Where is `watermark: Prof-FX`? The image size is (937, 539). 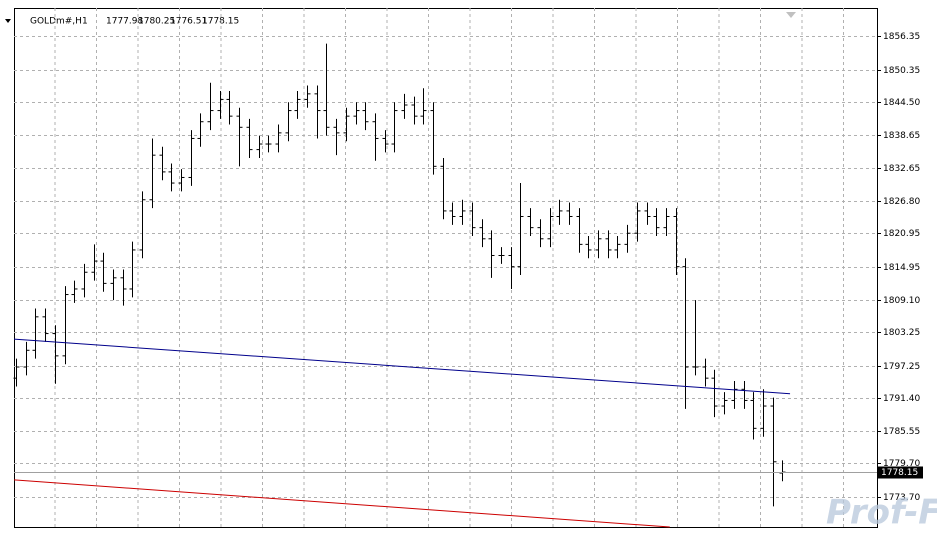
watermark: Prof-FX is located at coordinates (881, 513).